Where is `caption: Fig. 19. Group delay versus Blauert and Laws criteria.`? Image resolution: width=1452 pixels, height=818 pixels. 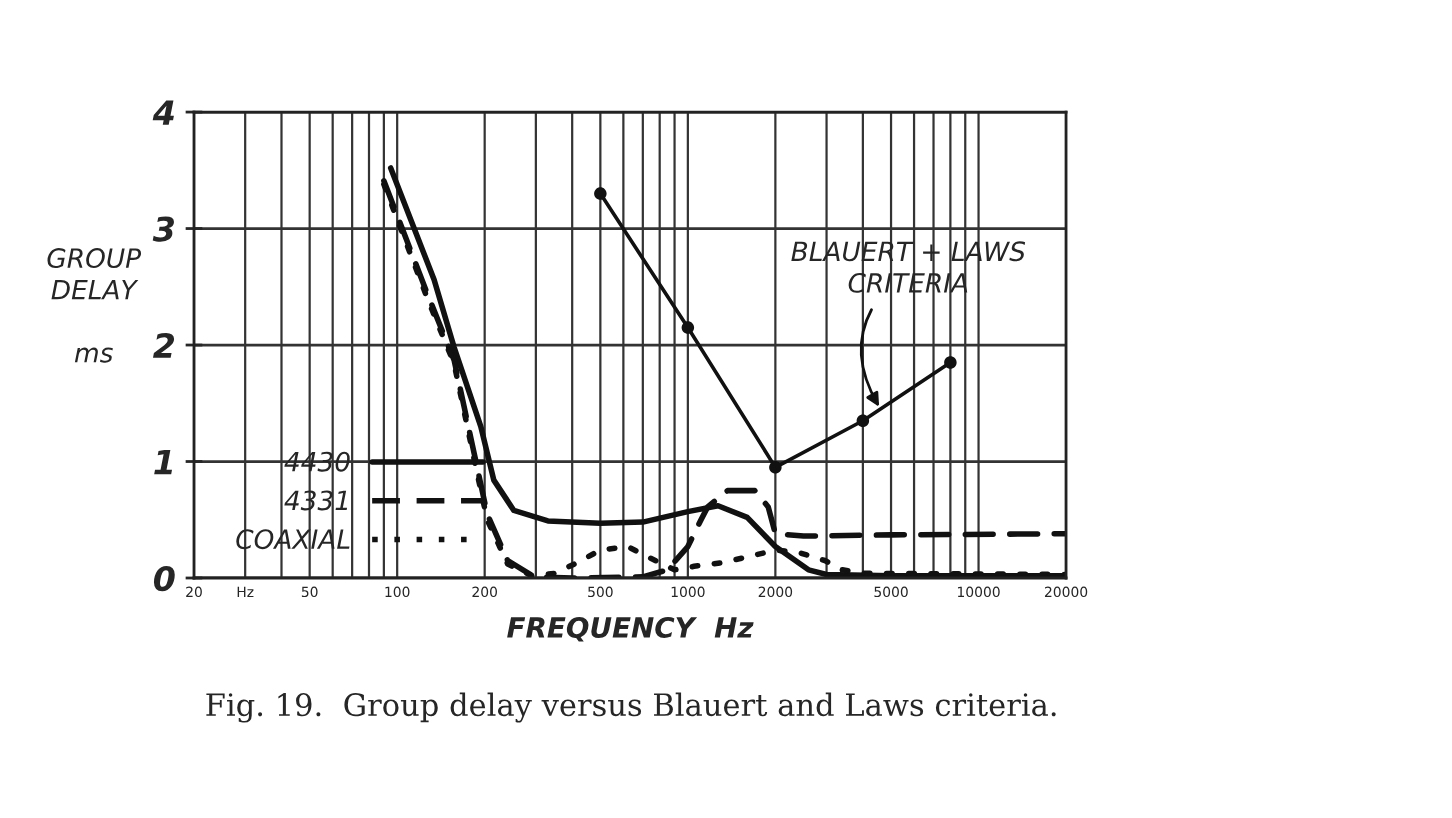 caption: Fig. 19. Group delay versus Blauert and Laws criteria. is located at coordinates (631, 707).